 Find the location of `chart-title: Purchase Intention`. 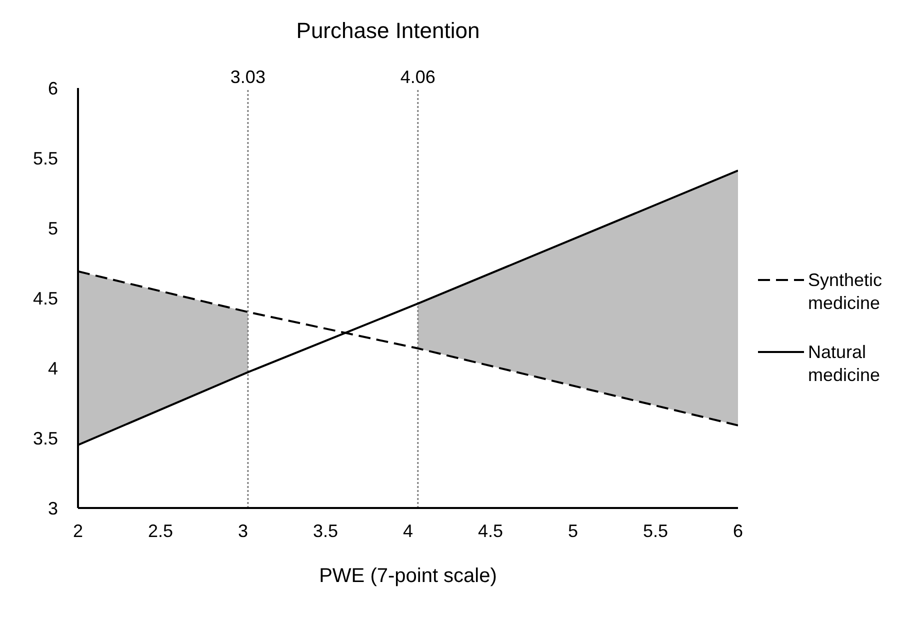

chart-title: Purchase Intention is located at coordinates (388, 31).